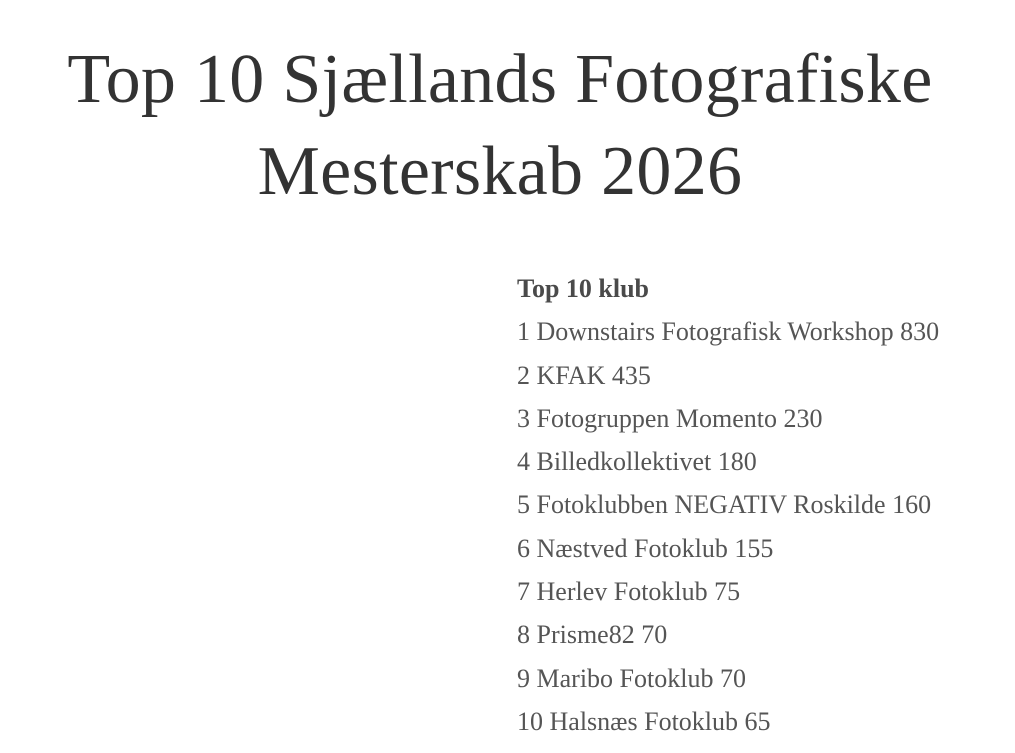 The image size is (1015, 753). I want to click on club-list-item: 3 Fotogruppen Momento 230, so click(670, 418).